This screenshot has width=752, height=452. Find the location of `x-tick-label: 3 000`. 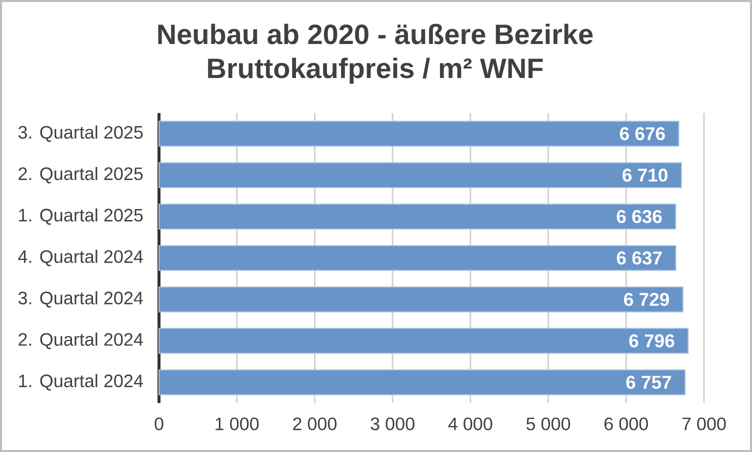

x-tick-label: 3 000 is located at coordinates (392, 424).